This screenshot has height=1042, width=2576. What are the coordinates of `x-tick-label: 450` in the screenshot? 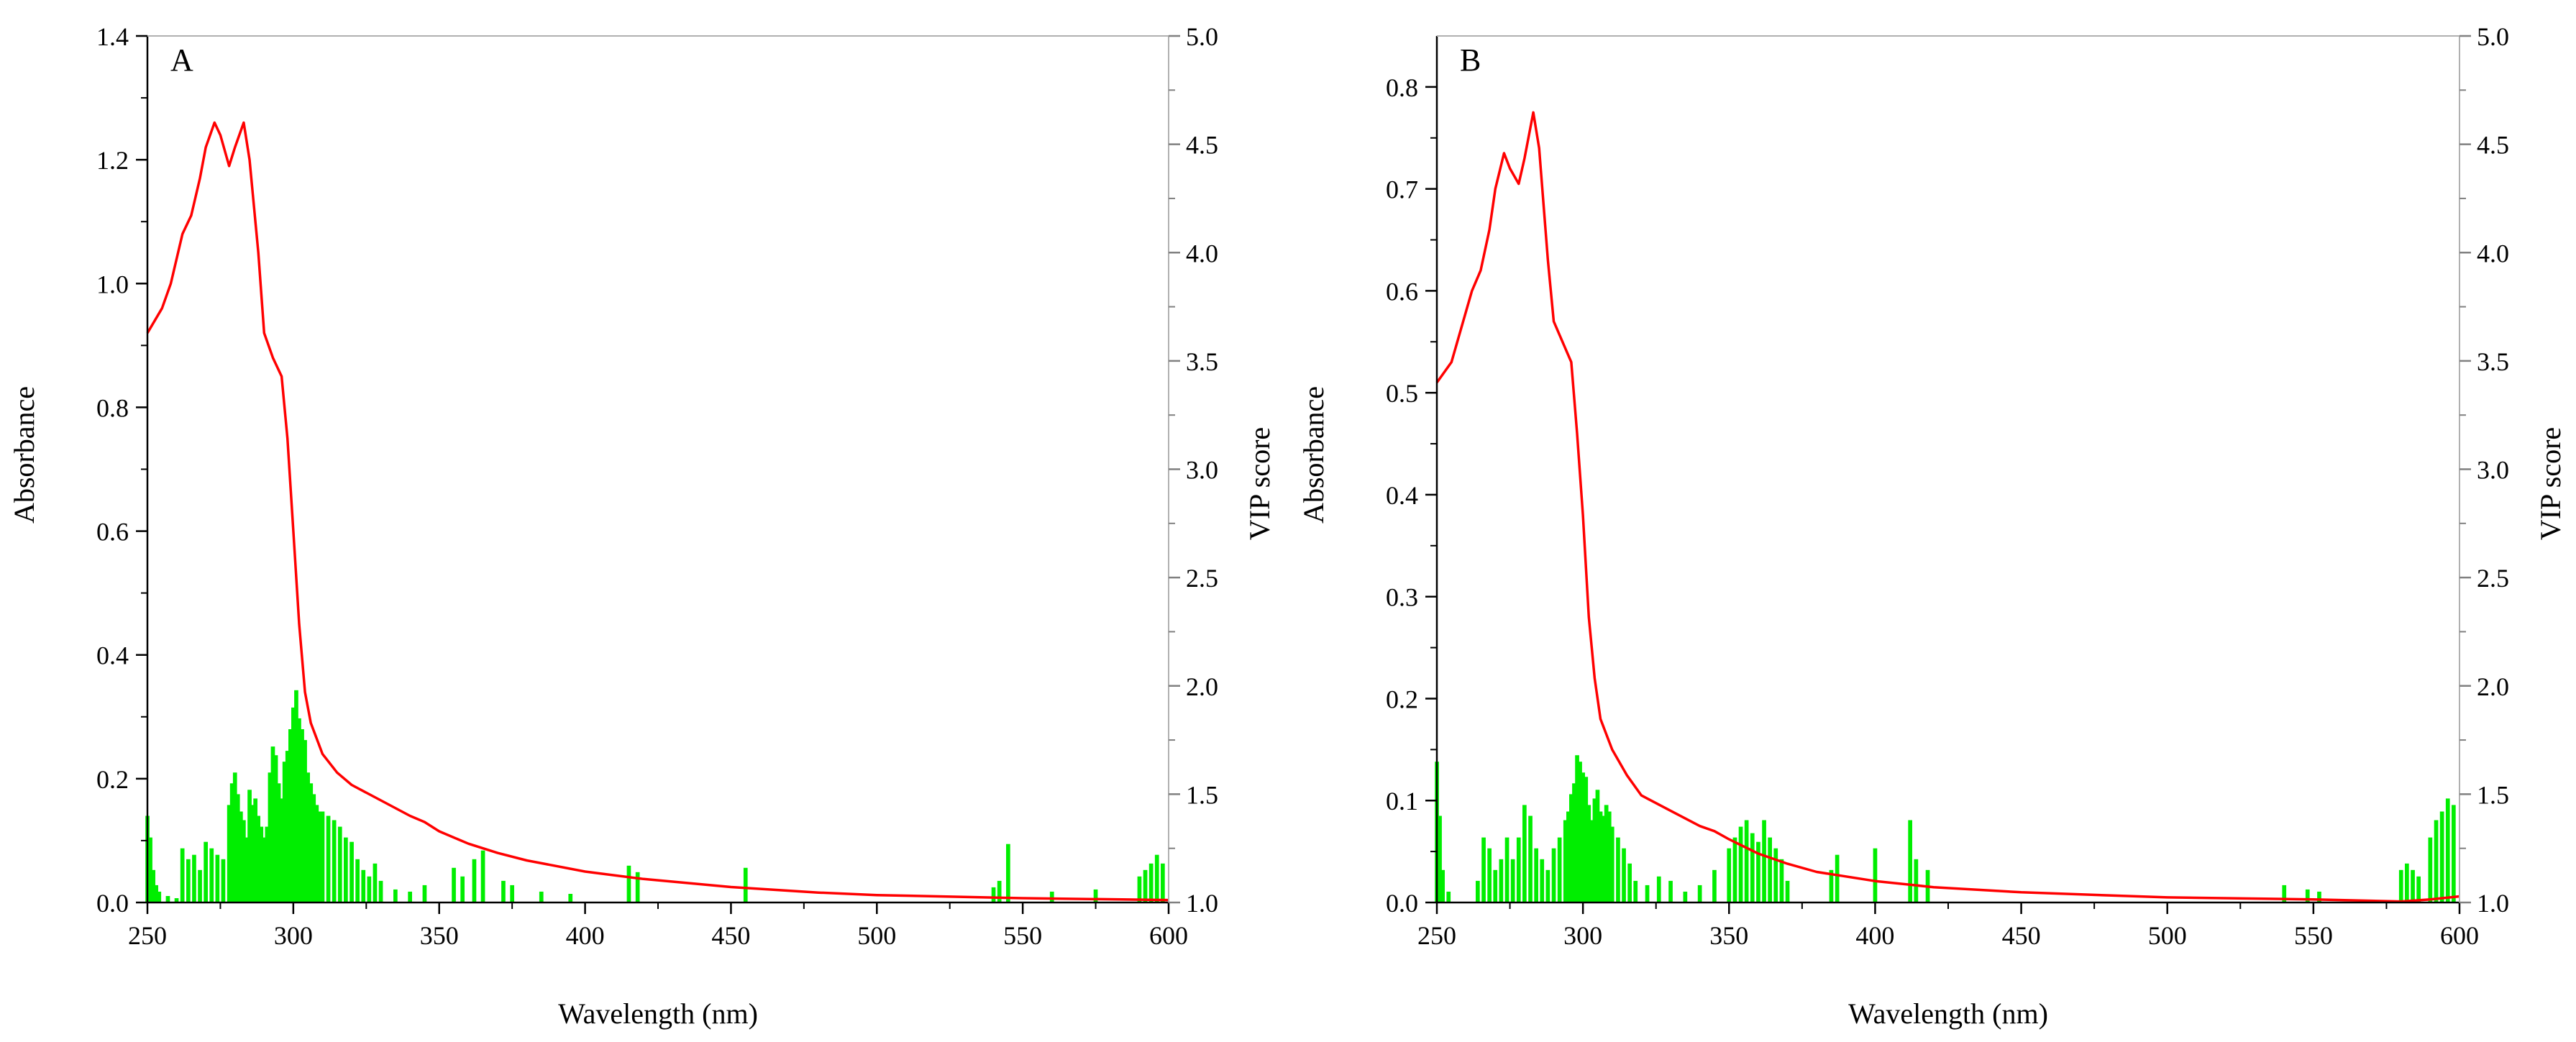 It's located at (730, 936).